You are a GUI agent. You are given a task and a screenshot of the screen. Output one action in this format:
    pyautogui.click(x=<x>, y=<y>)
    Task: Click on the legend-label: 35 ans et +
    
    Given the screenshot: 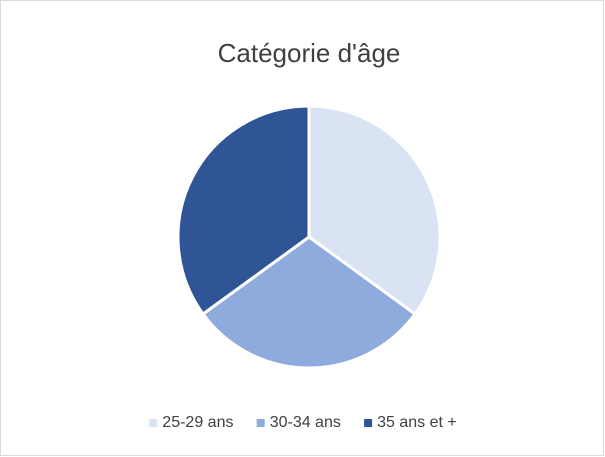 What is the action you would take?
    pyautogui.click(x=417, y=422)
    